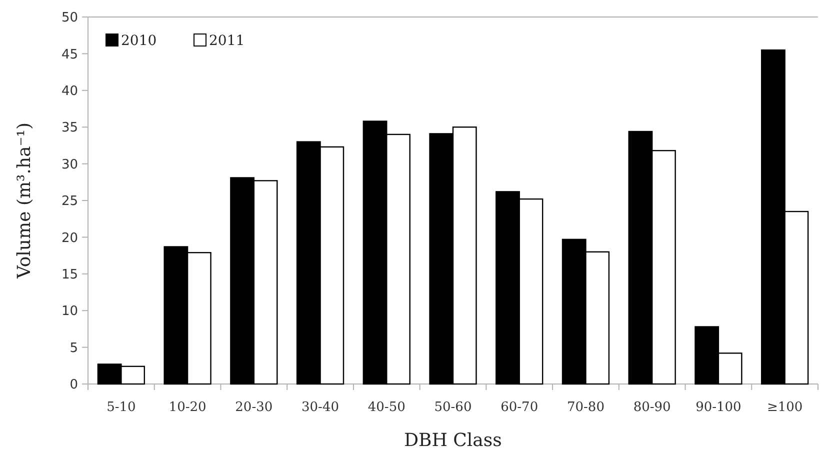 The height and width of the screenshot is (456, 825). What do you see at coordinates (453, 440) in the screenshot?
I see `x-axis-title: DBH Class` at bounding box center [453, 440].